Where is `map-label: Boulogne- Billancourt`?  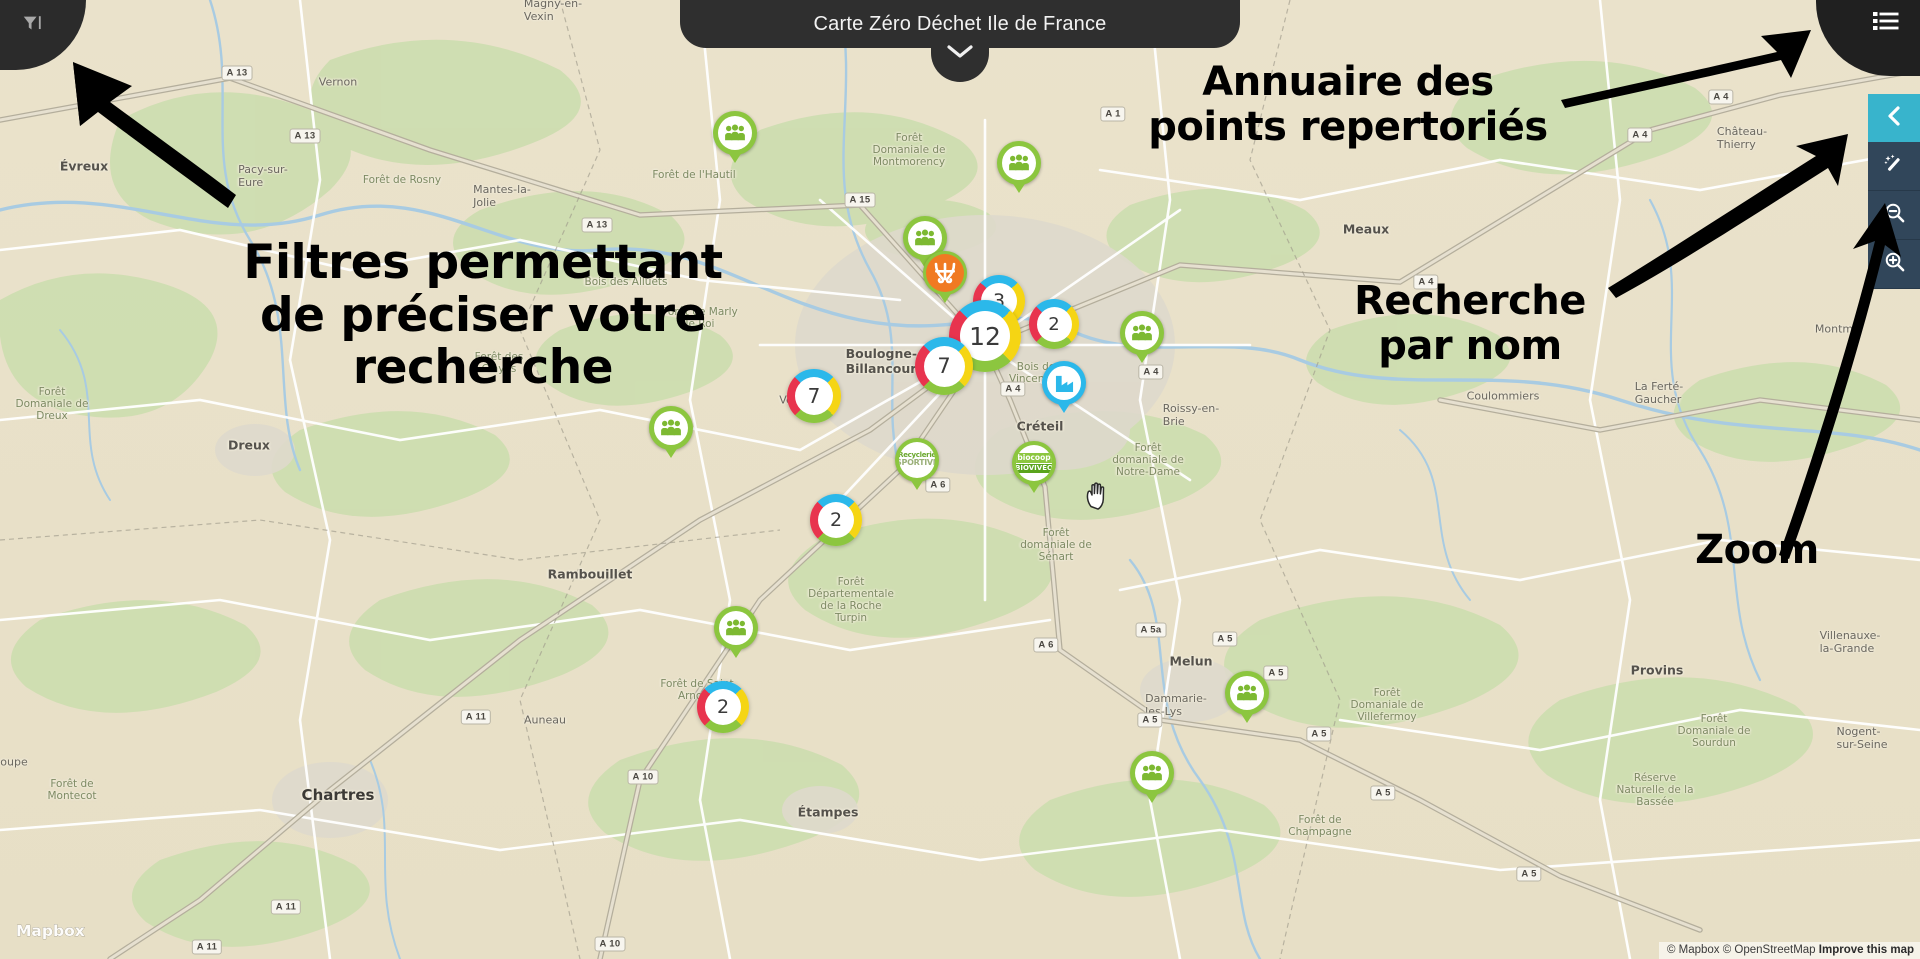 map-label: Boulogne- Billancourt is located at coordinates (884, 361).